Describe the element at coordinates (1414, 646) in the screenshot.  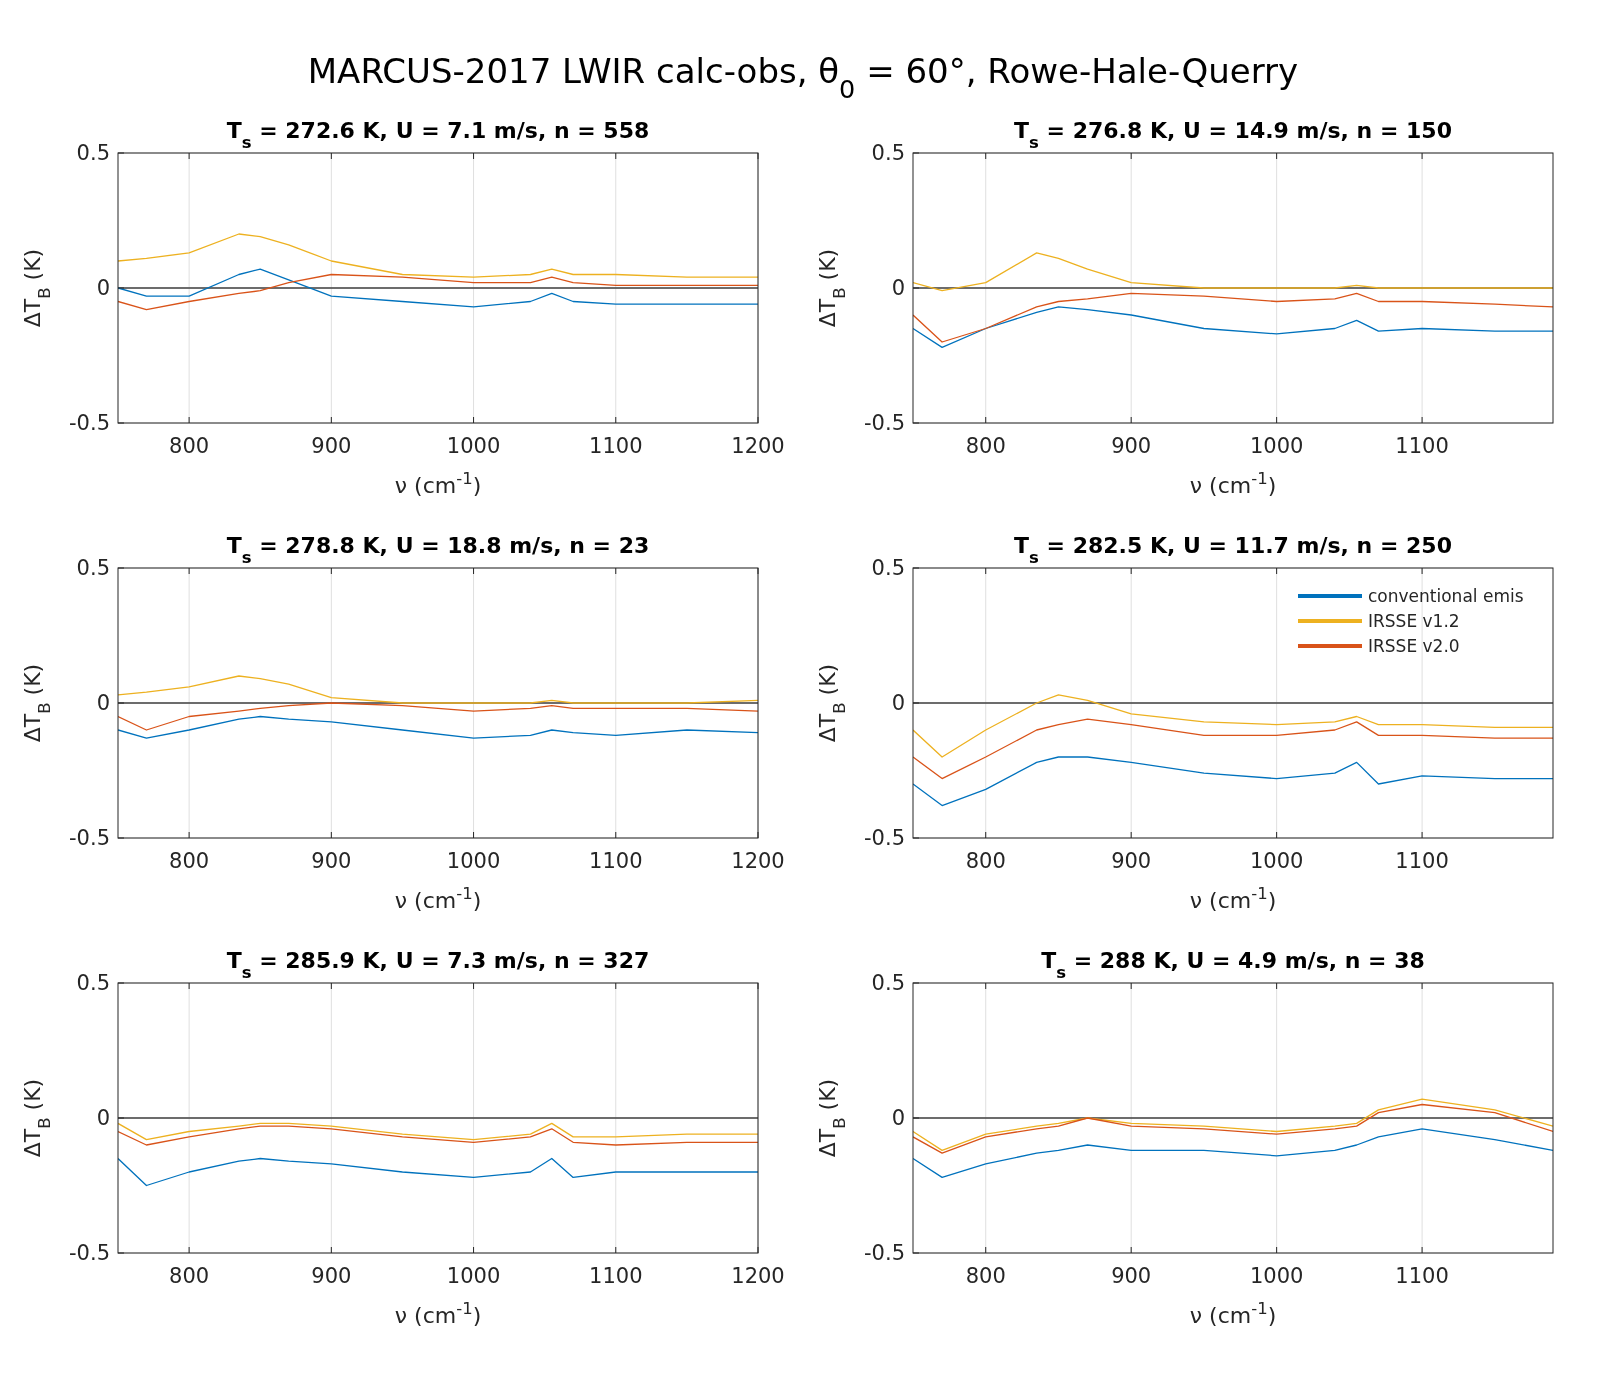
I see `legend-label: IRSSE v2.0` at that location.